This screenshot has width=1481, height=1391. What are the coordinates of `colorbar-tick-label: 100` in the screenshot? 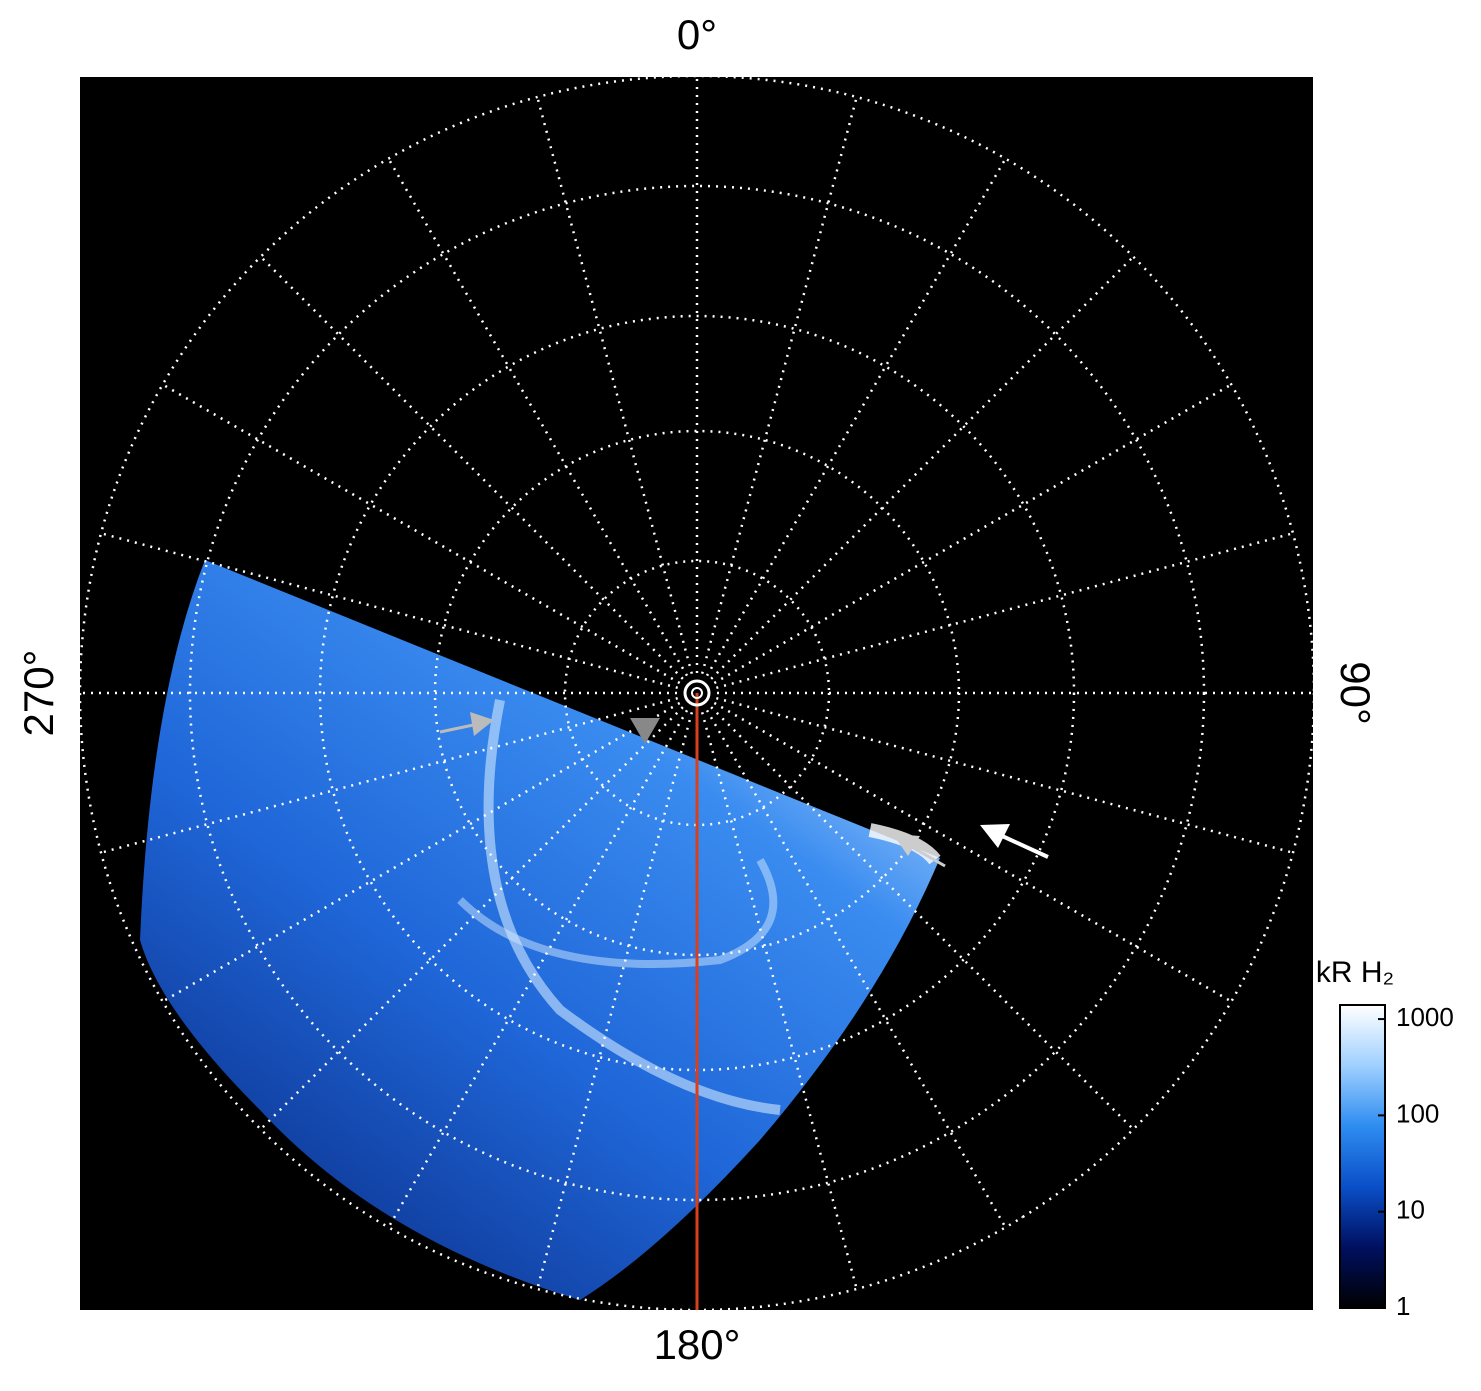 It's located at (1417, 1113).